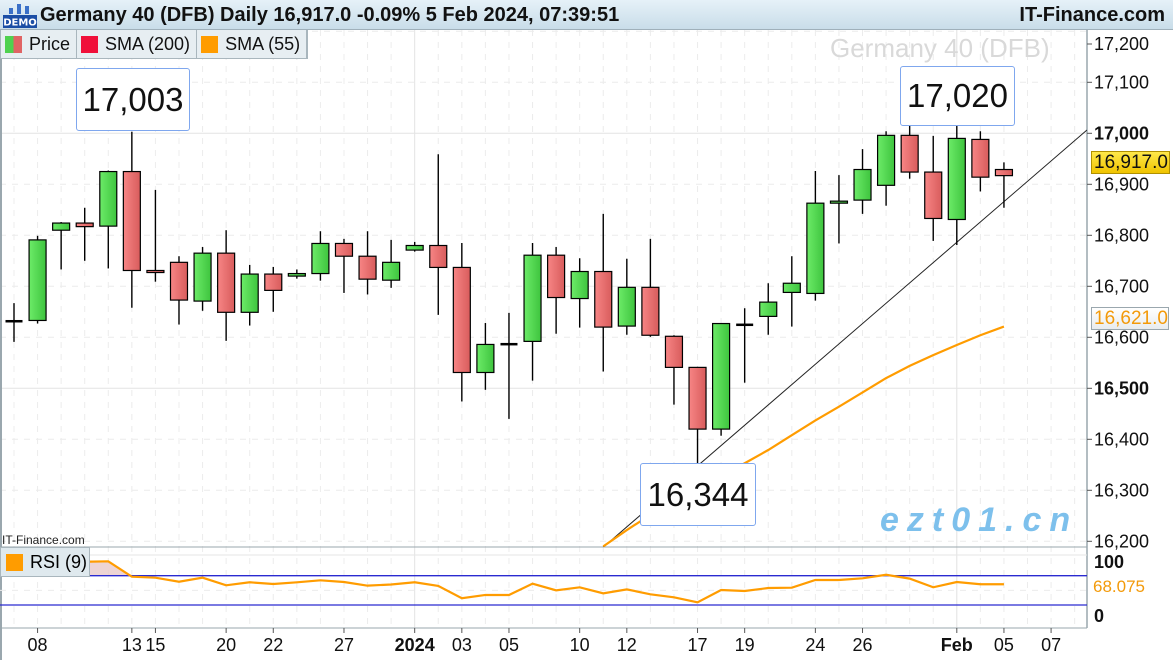 Image resolution: width=1173 pixels, height=660 pixels. What do you see at coordinates (1121, 541) in the screenshot?
I see `price-tick-label: 16,200` at bounding box center [1121, 541].